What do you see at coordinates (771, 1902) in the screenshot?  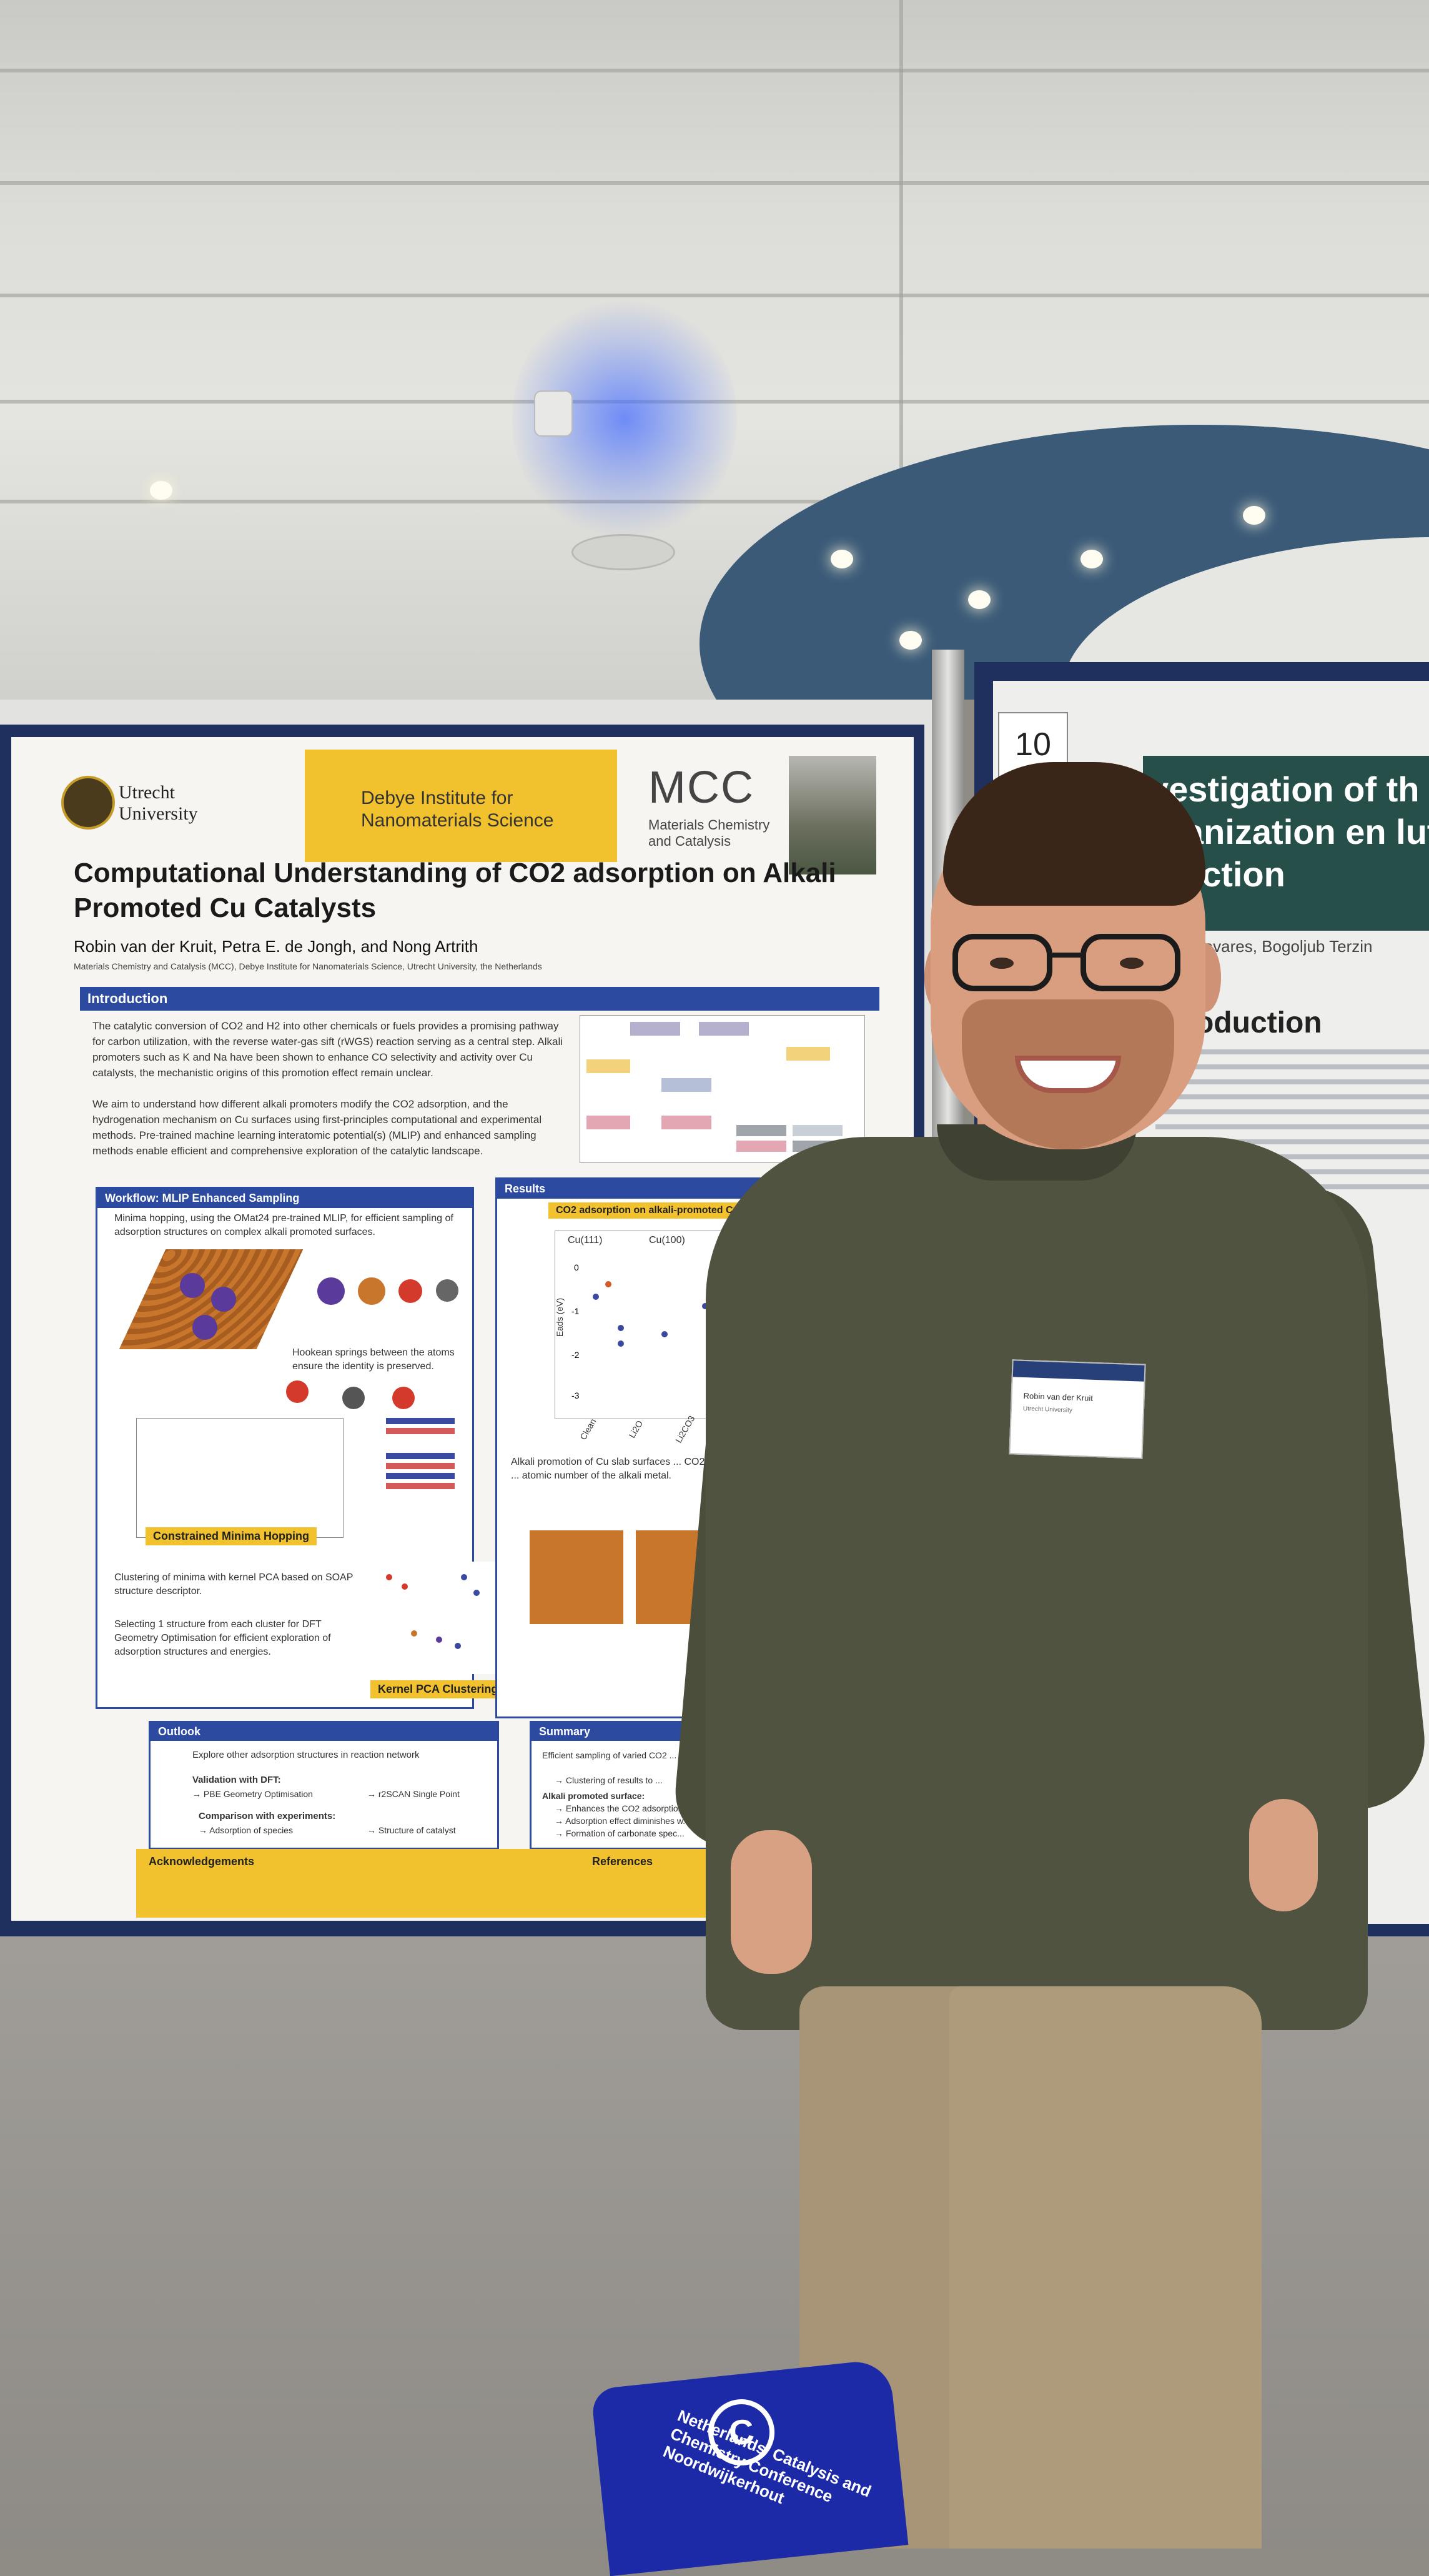 I see `left-hand` at bounding box center [771, 1902].